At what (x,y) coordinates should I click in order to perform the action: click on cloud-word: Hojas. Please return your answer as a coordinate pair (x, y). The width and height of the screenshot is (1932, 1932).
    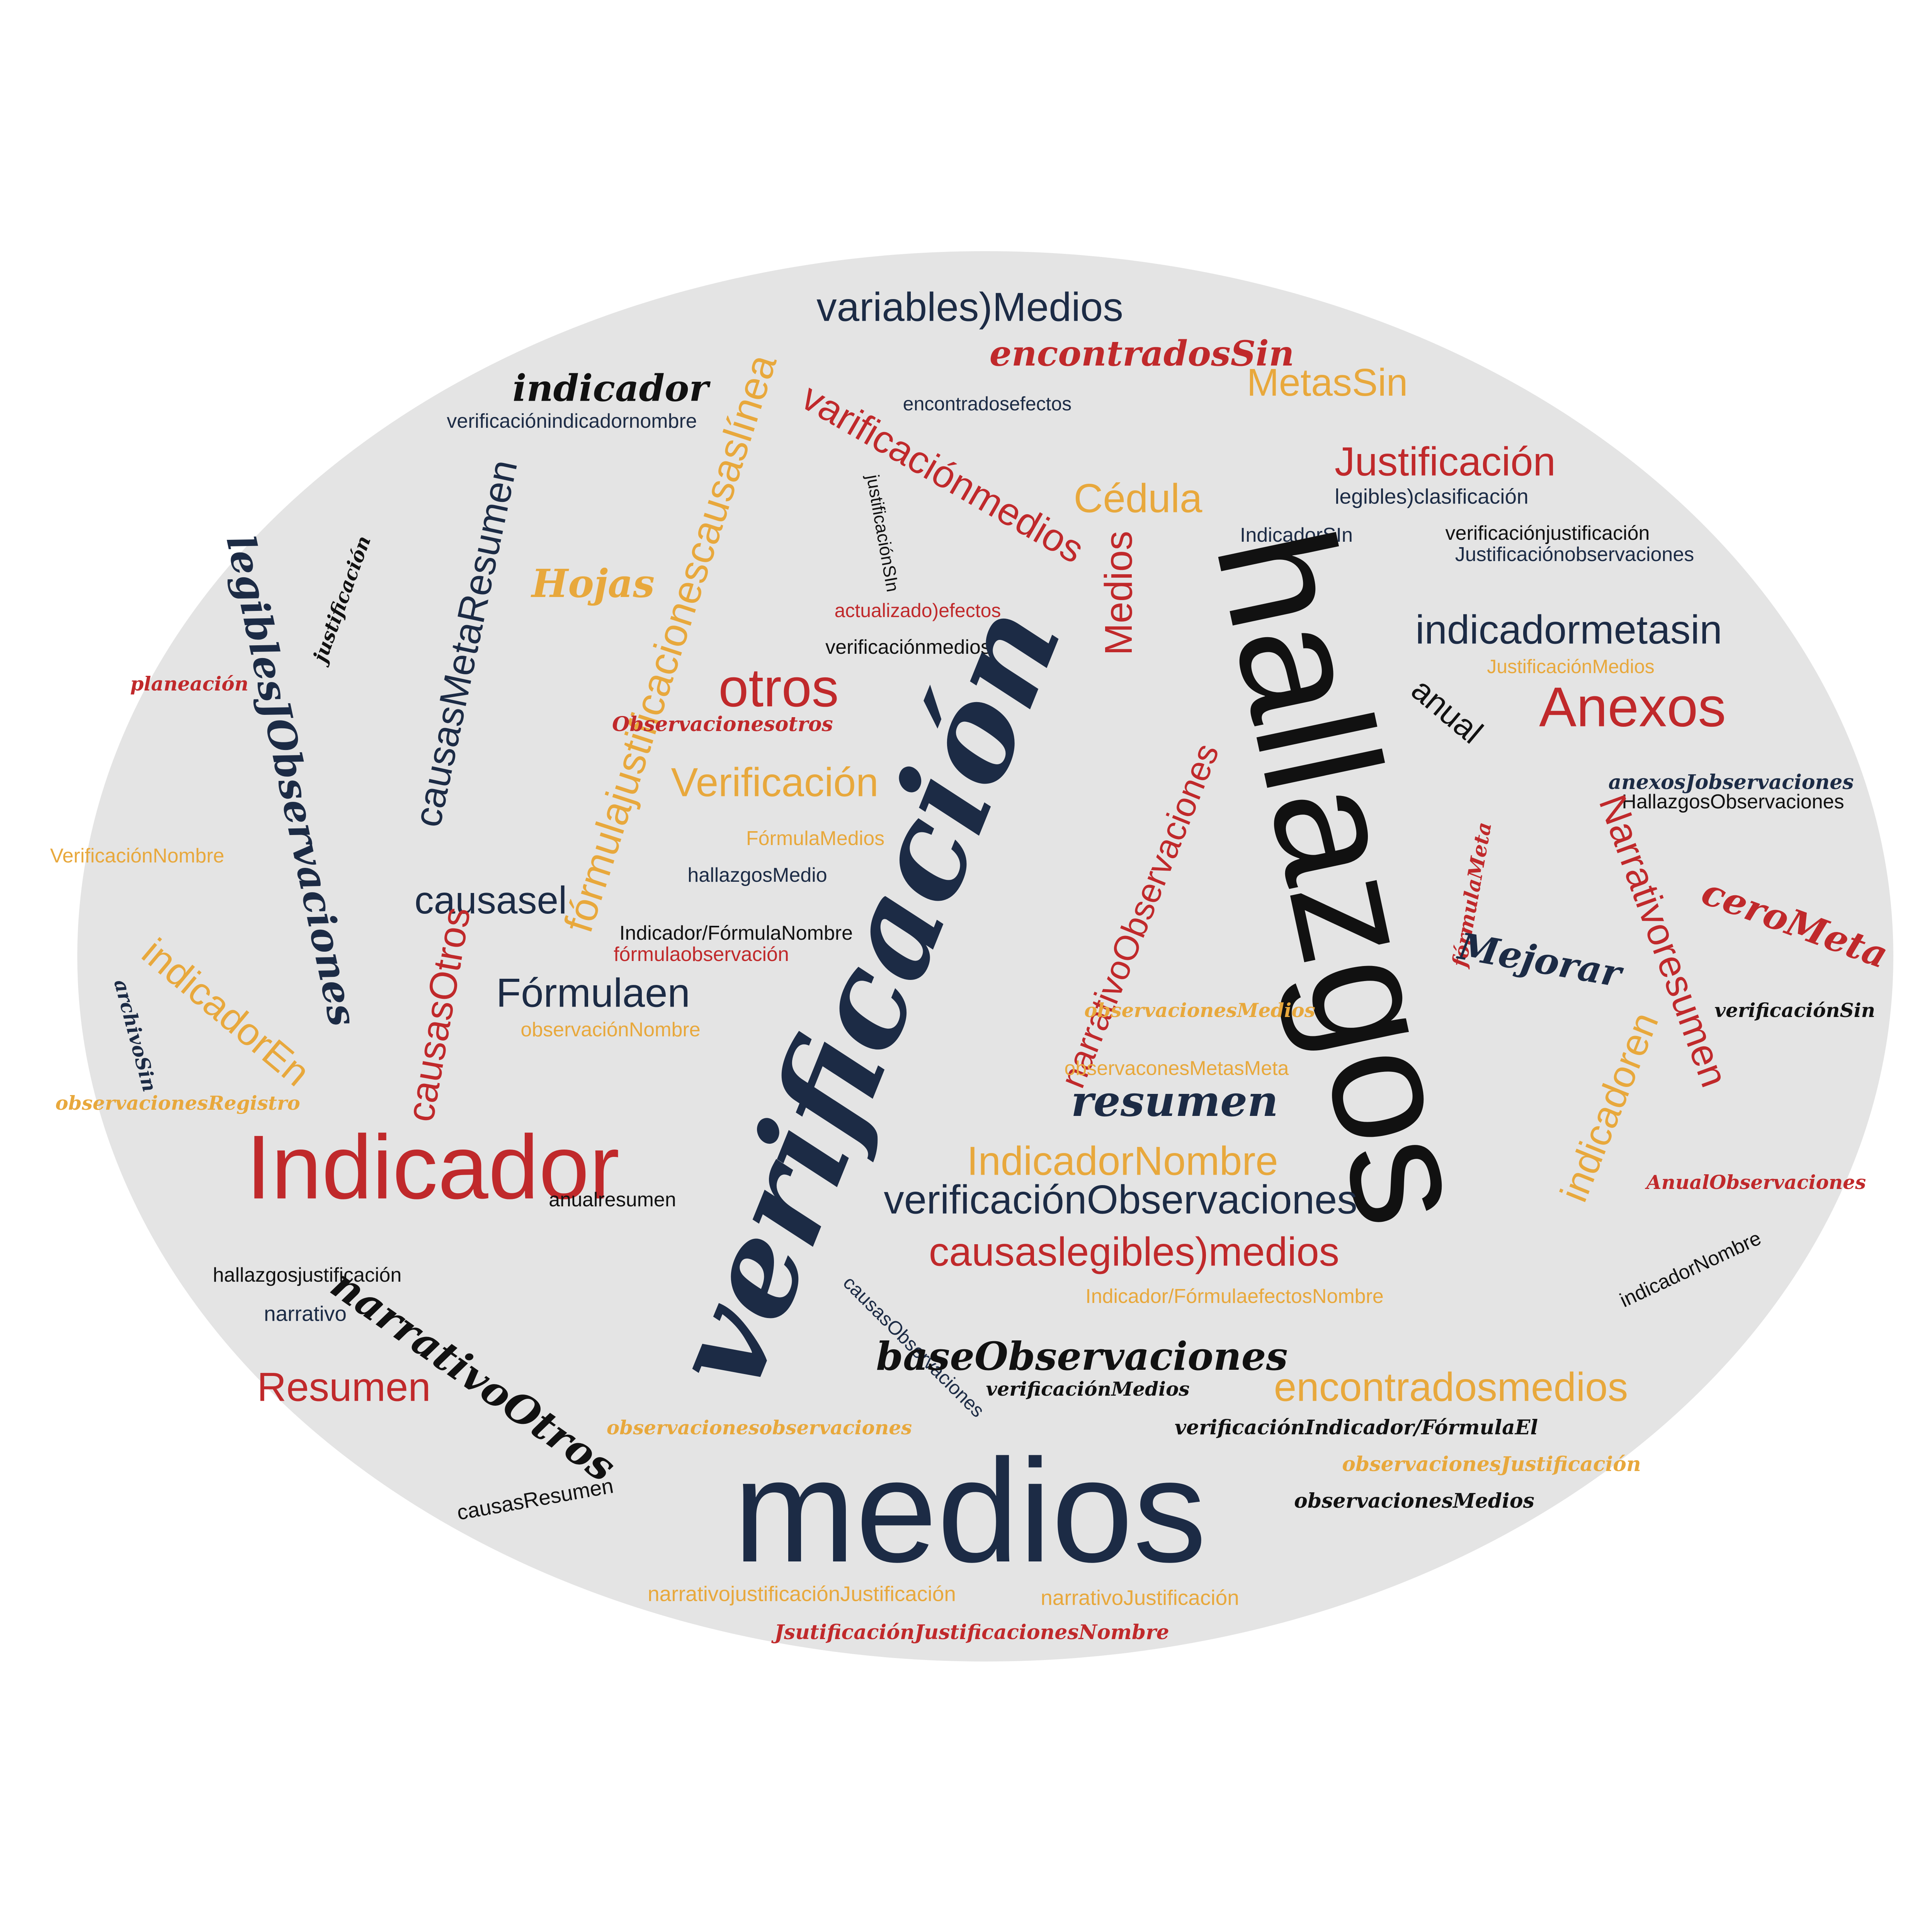
    Looking at the image, I should click on (593, 584).